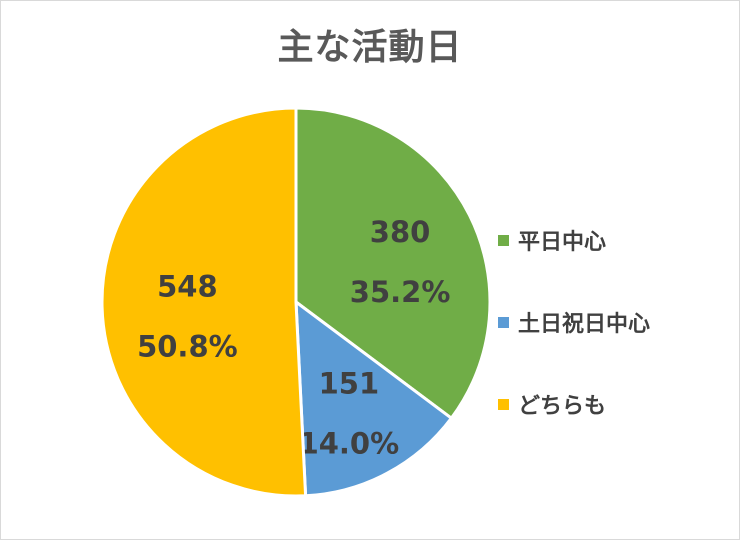 The height and width of the screenshot is (540, 740). What do you see at coordinates (349, 443) in the screenshot?
I see `data-label-percent-weekend-holiday: 14.0%` at bounding box center [349, 443].